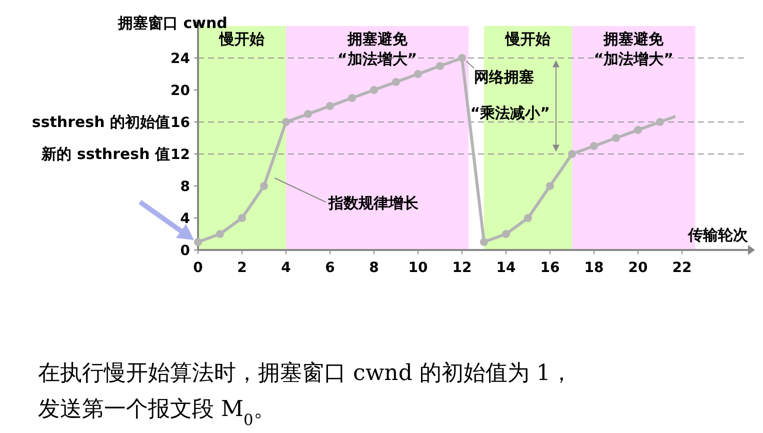 The image size is (763, 433). What do you see at coordinates (185, 187) in the screenshot?
I see `y-tick-label: 8` at bounding box center [185, 187].